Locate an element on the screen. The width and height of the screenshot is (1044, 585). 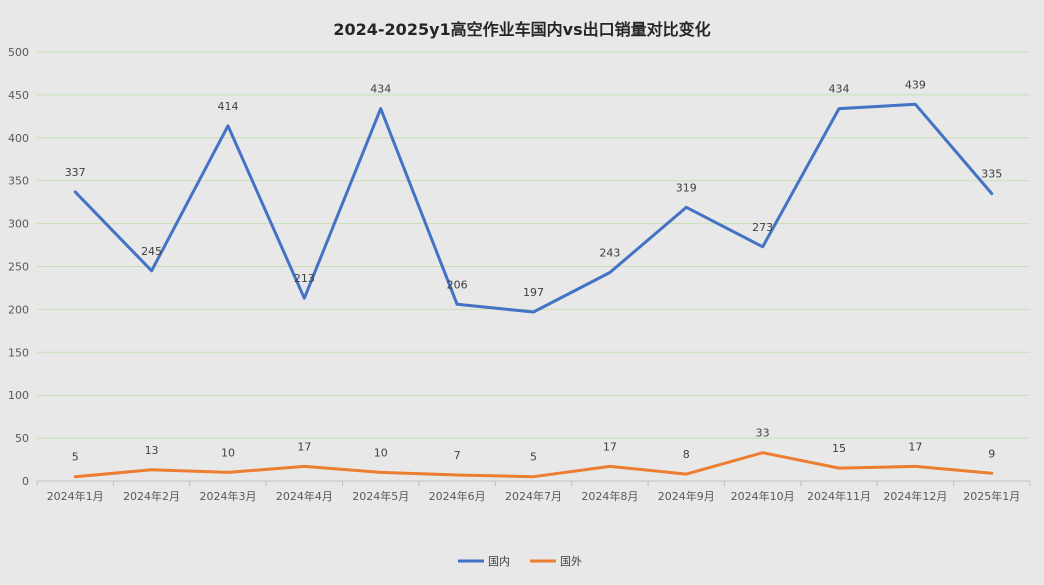
data-label: 33 is located at coordinates (763, 433).